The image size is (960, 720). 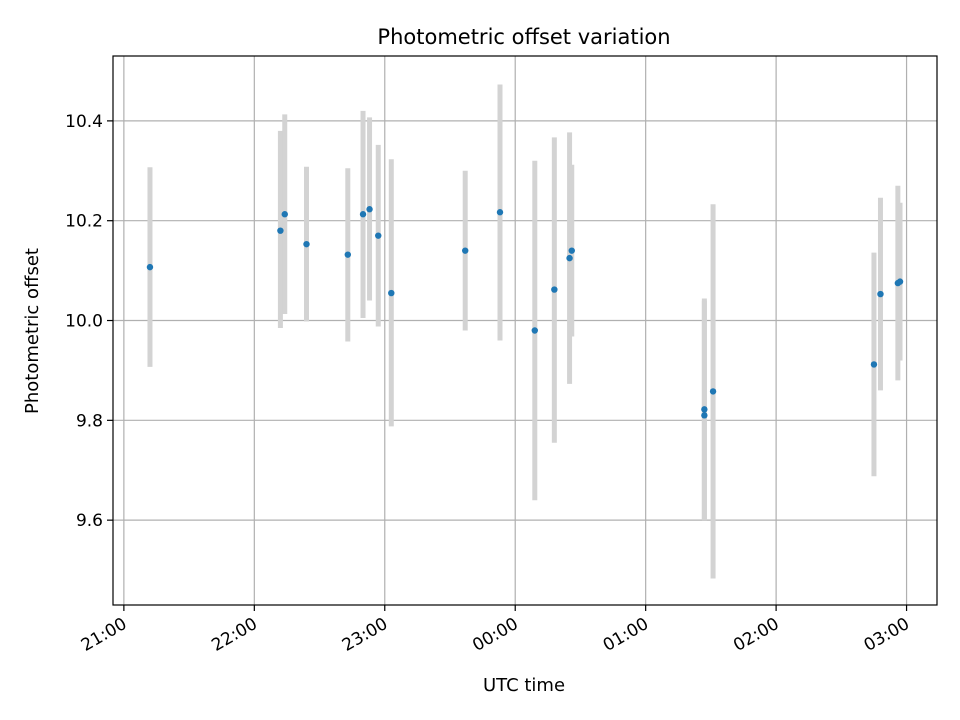 I want to click on y-tick-label: 10.0, so click(x=84, y=322).